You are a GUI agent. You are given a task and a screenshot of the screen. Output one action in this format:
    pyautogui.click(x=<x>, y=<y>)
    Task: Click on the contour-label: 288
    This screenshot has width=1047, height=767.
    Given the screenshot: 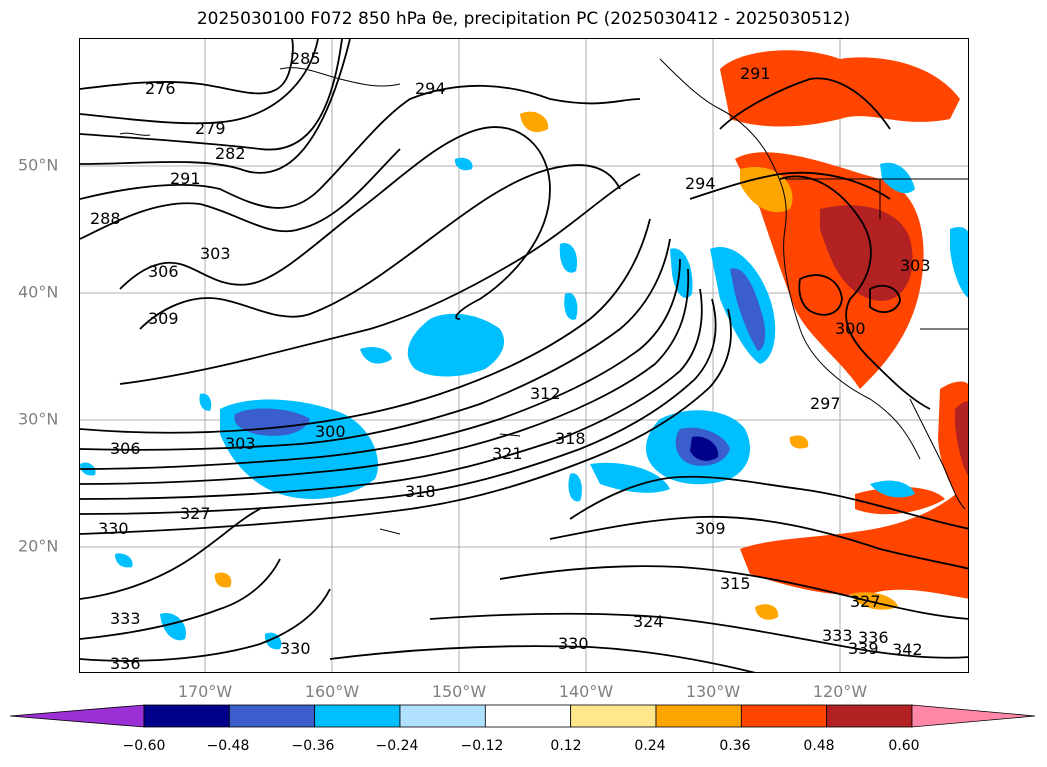 What is the action you would take?
    pyautogui.click(x=105, y=218)
    